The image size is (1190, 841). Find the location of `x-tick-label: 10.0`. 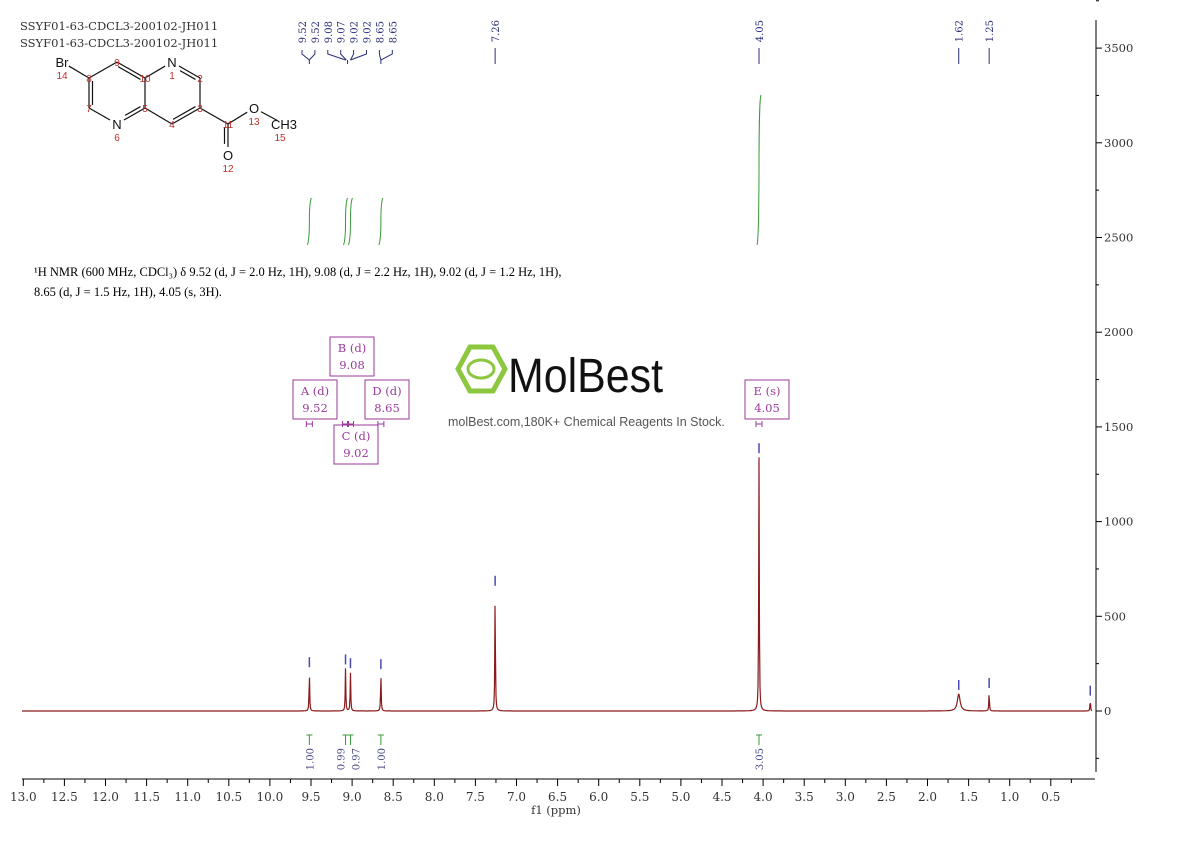

x-tick-label: 10.0 is located at coordinates (270, 797).